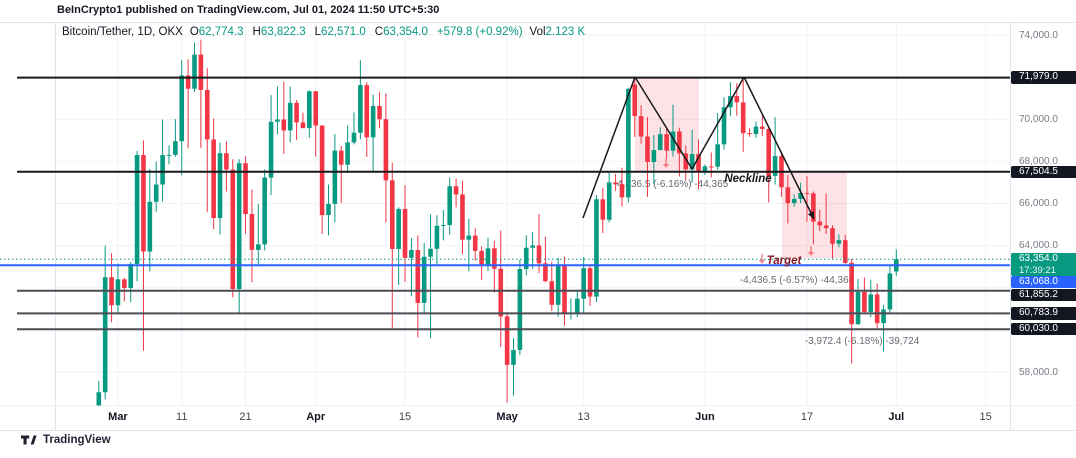 Image resolution: width=1076 pixels, height=458 pixels. What do you see at coordinates (862, 341) in the screenshot?
I see `measure-label: -3,972.4 (-6.18%) -39,724` at bounding box center [862, 341].